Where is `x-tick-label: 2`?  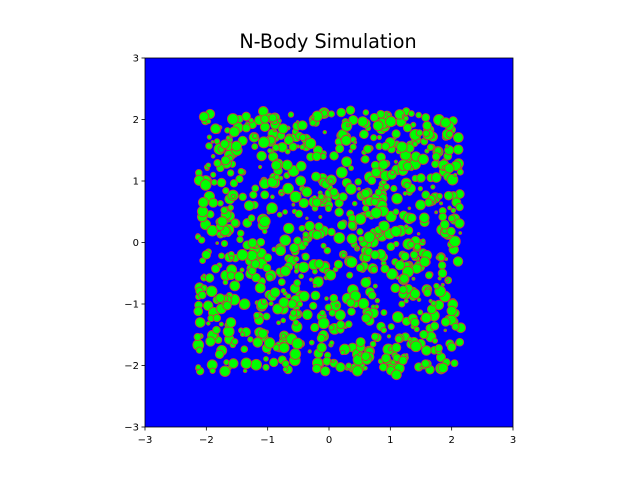 x-tick-label: 2 is located at coordinates (451, 440).